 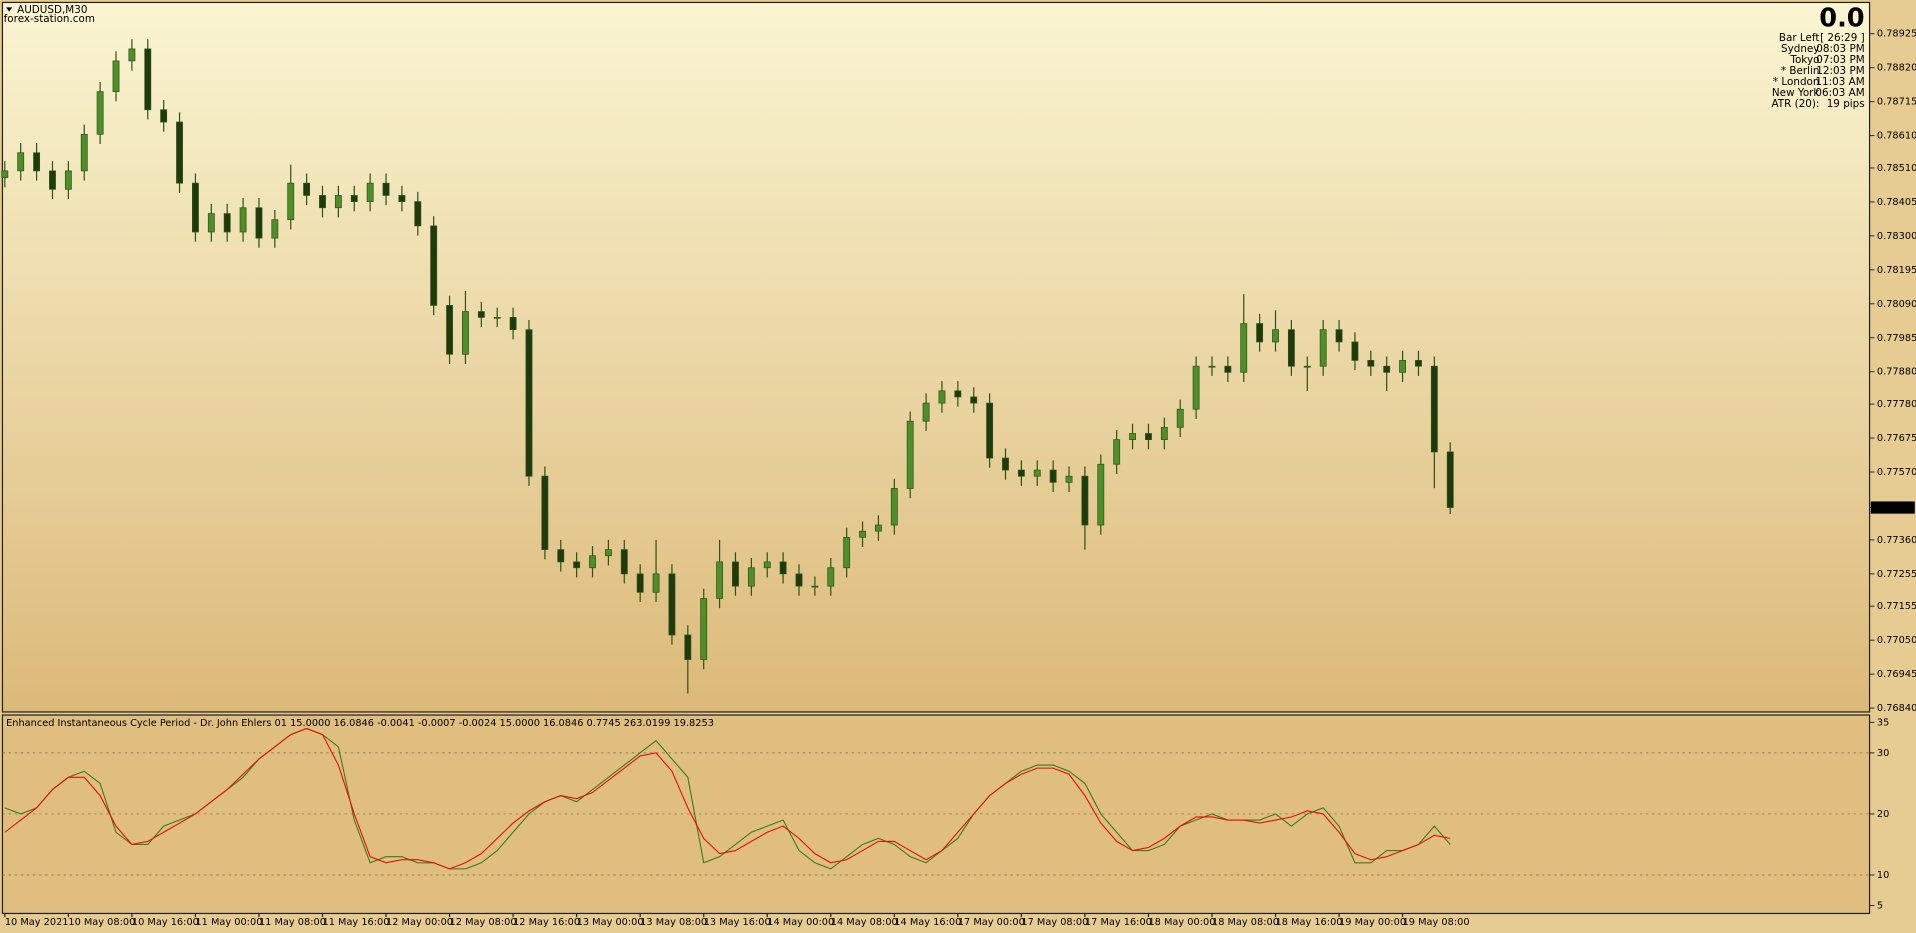 What do you see at coordinates (1896, 102) in the screenshot?
I see `y-tick-label: 0.78715` at bounding box center [1896, 102].